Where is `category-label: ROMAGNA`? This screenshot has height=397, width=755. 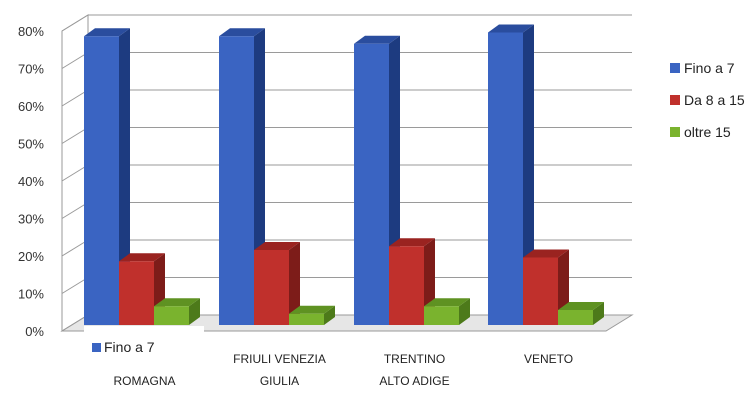 category-label: ROMAGNA is located at coordinates (144, 381).